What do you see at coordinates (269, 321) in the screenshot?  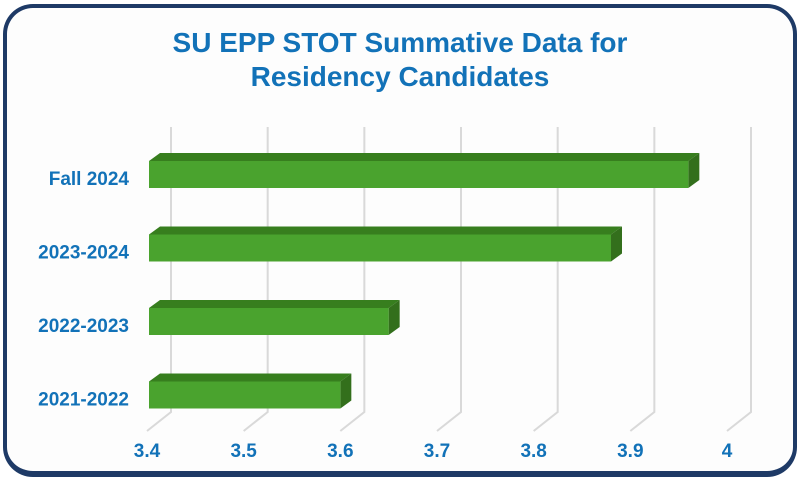 I see `bar-2022-2023` at bounding box center [269, 321].